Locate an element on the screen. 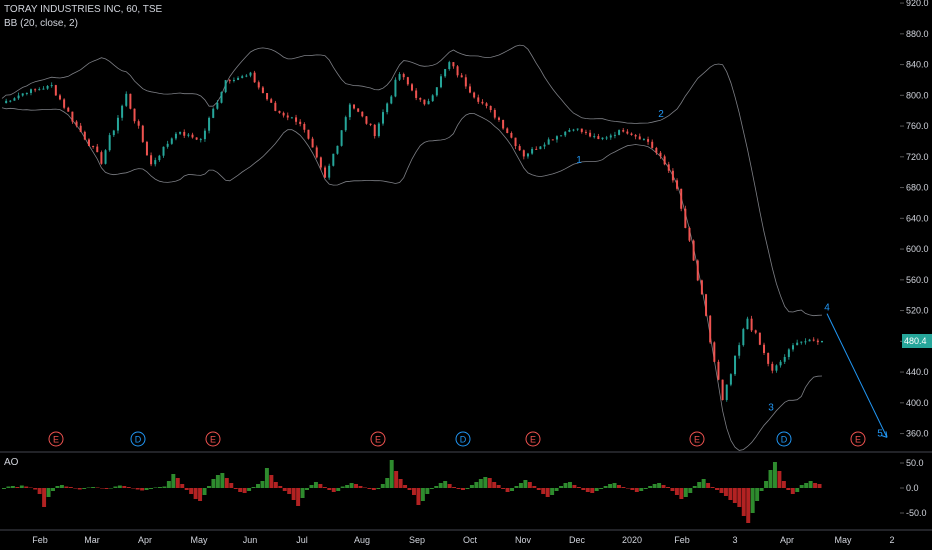 Image resolution: width=932 pixels, height=550 pixels. price-tick-label: 640.0 is located at coordinates (917, 218).